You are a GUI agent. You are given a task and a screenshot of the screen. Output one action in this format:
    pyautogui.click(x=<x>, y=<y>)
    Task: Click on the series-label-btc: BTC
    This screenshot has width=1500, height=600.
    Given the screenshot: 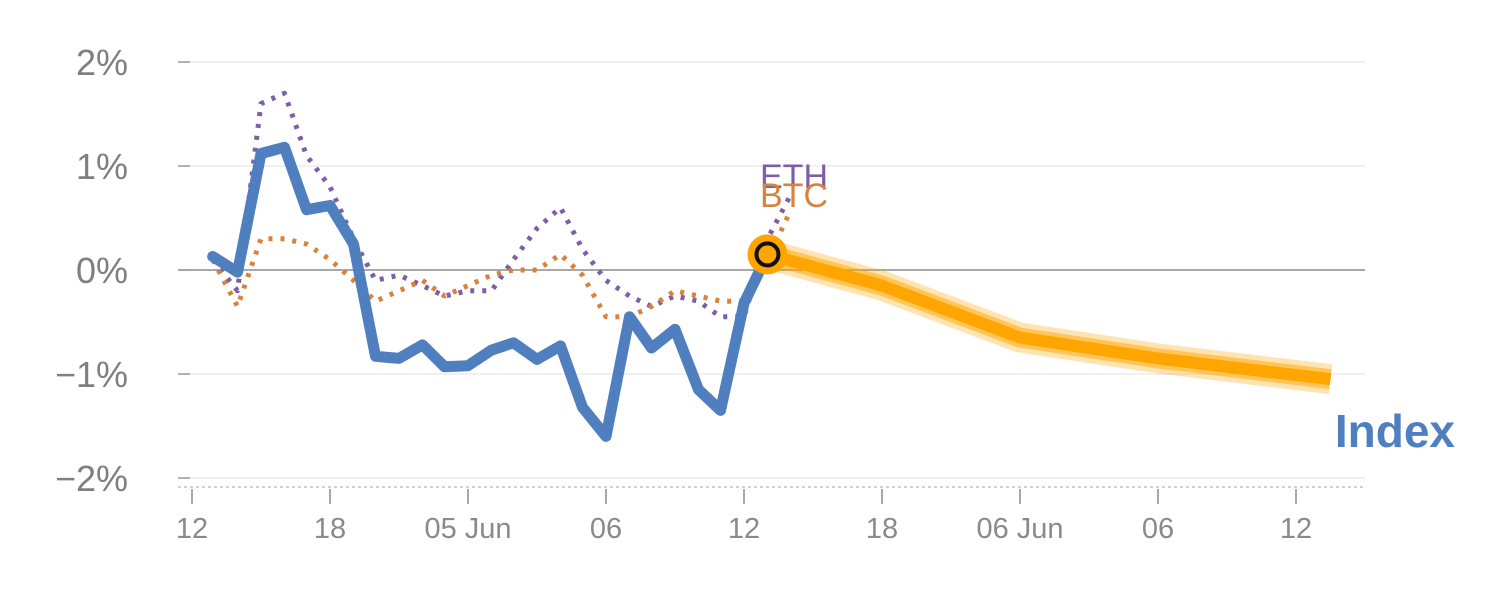 What is the action you would take?
    pyautogui.click(x=794, y=196)
    